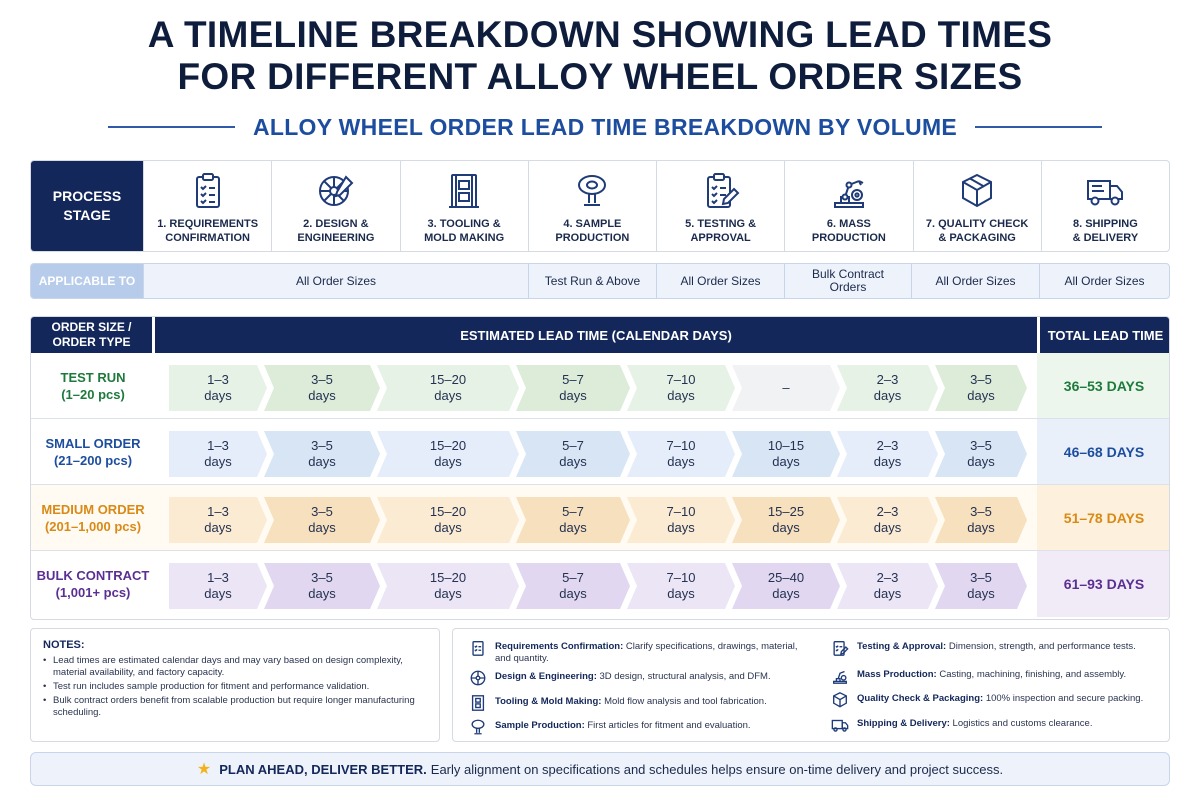  I want to click on stage-tooling: 3. Tooling & Mold Making, so click(463, 206).